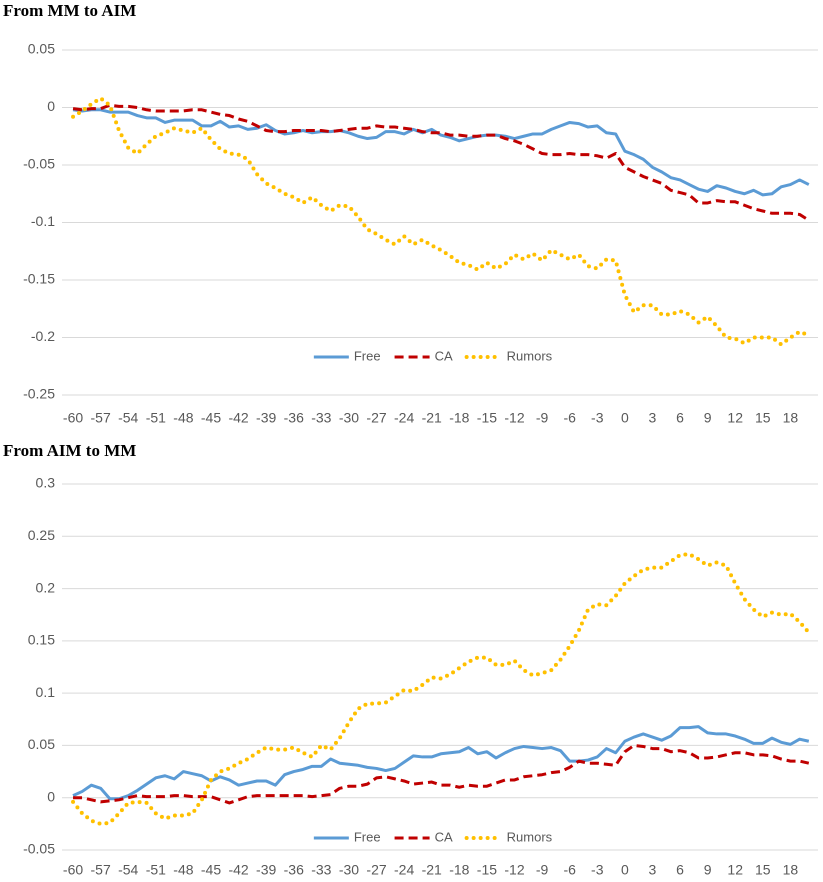  Describe the element at coordinates (46, 587) in the screenshot. I see `y-tick-label: 0.2` at that location.